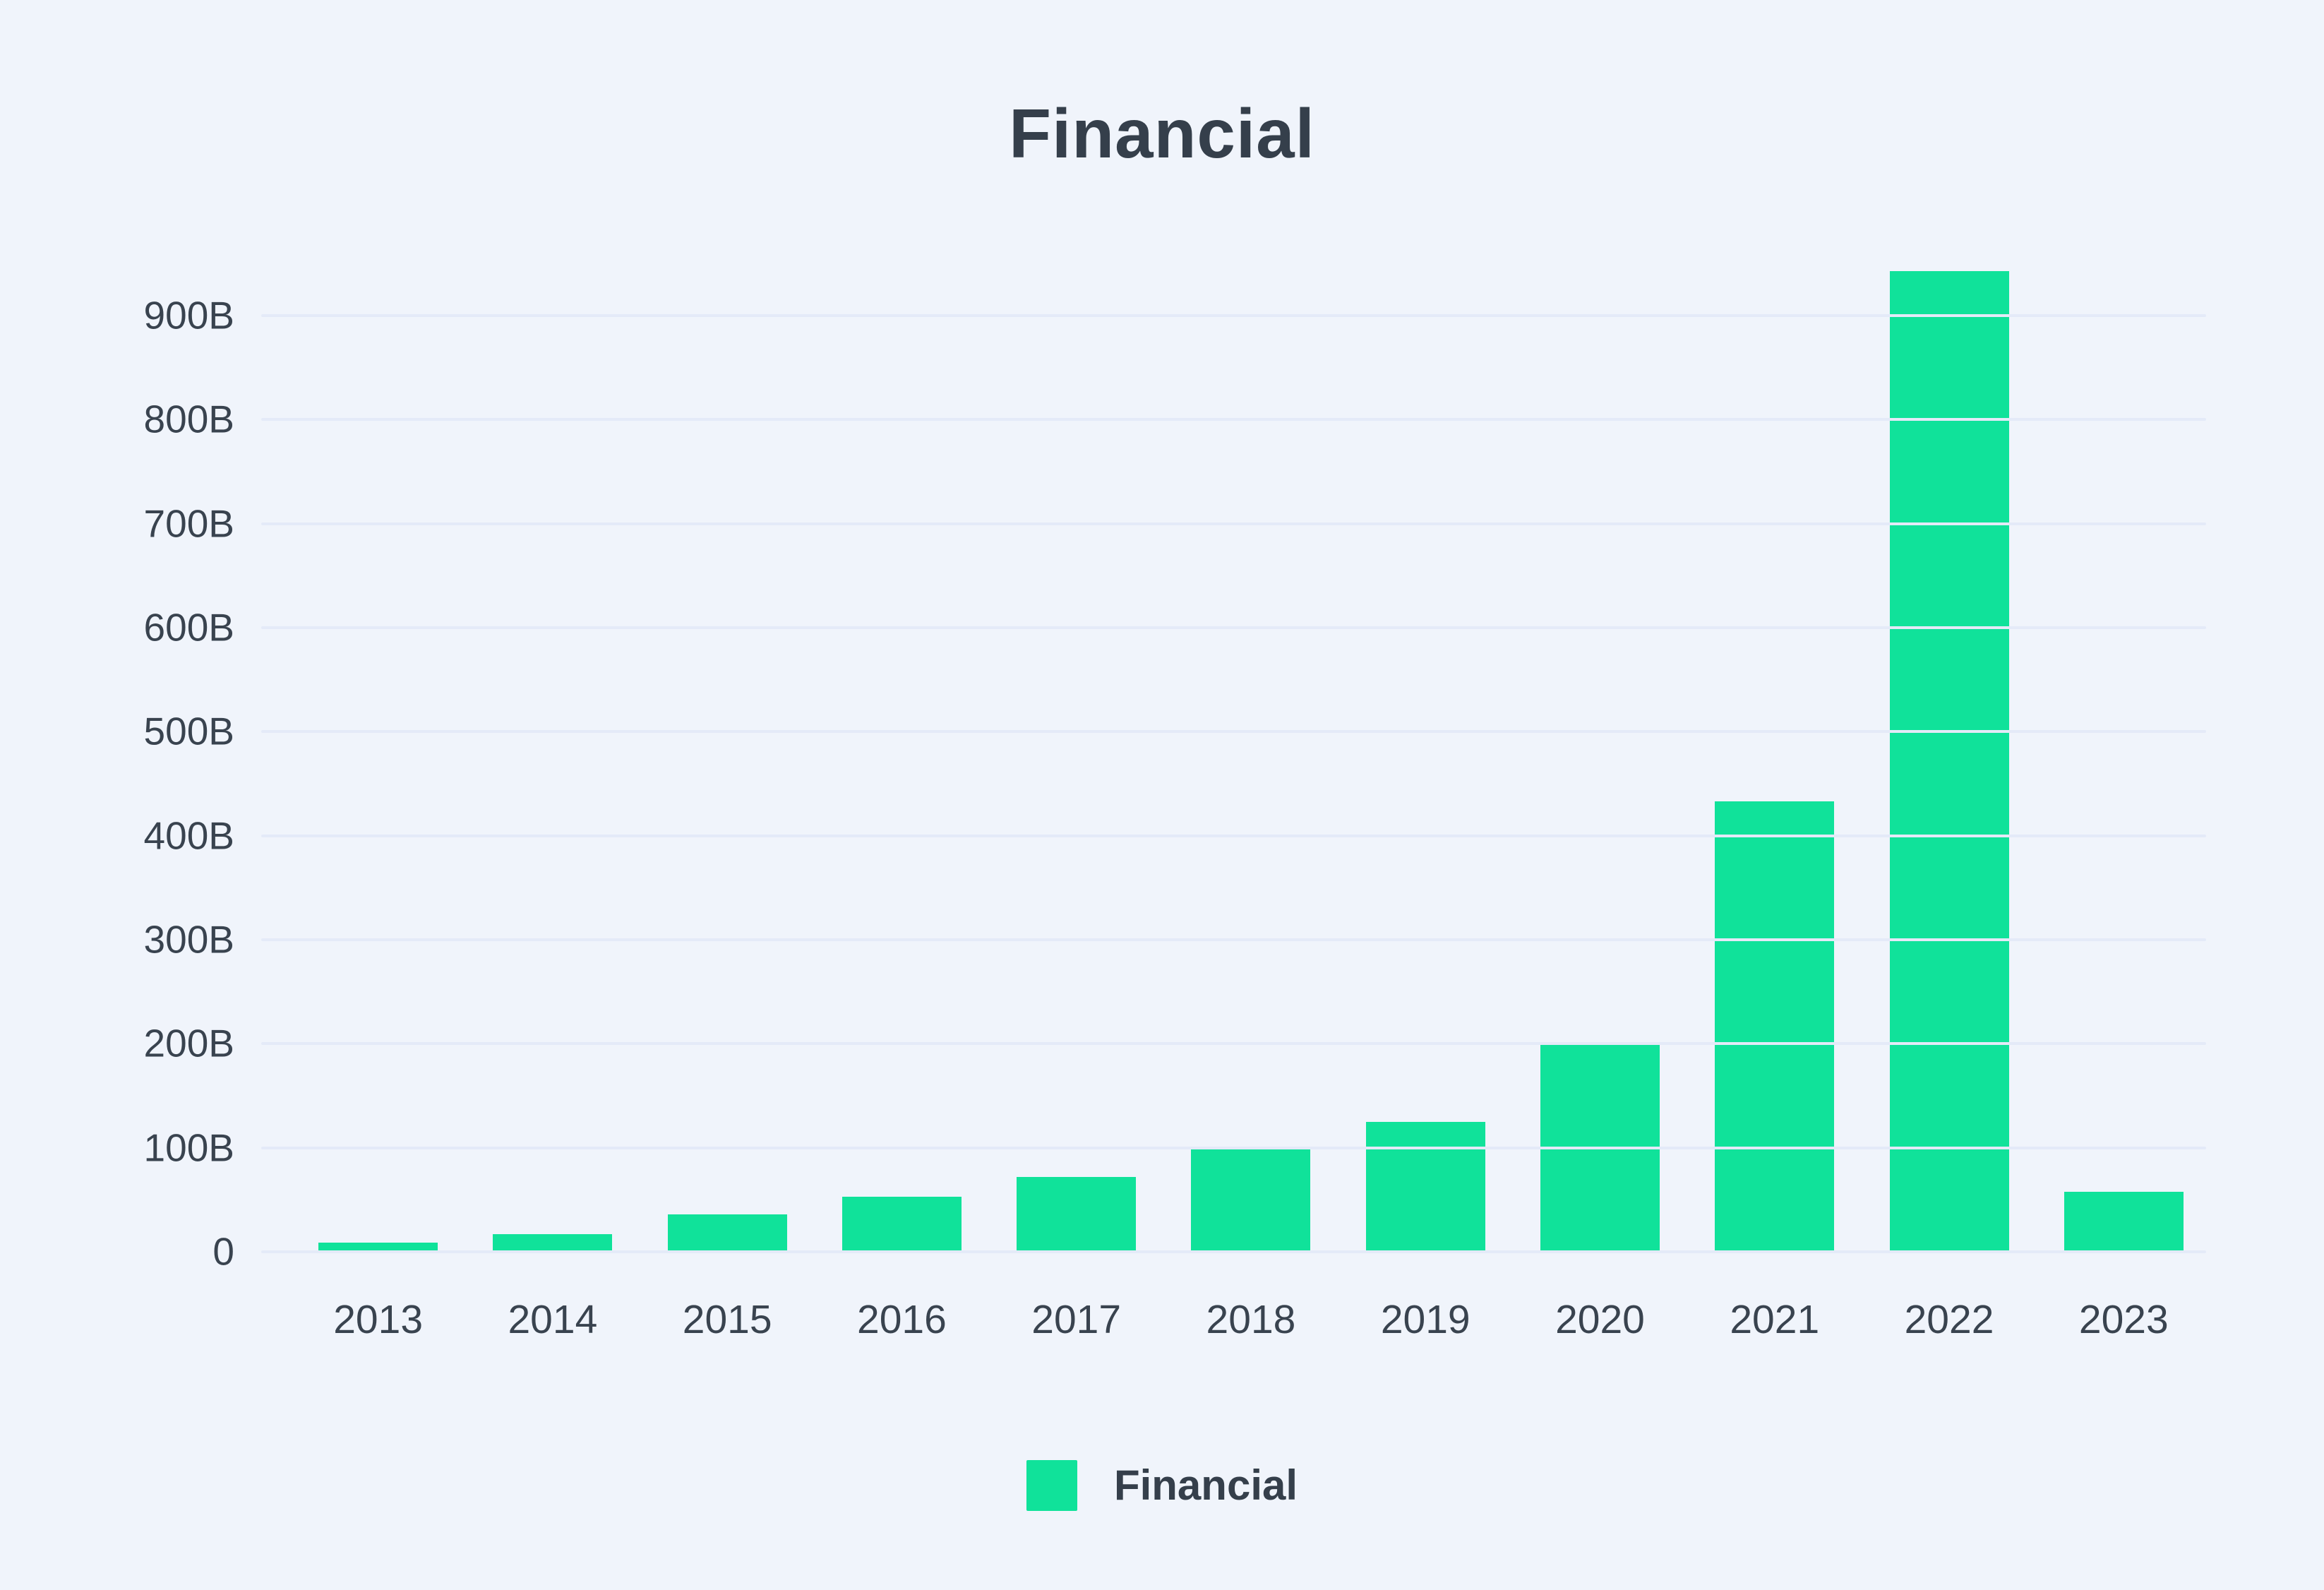 The height and width of the screenshot is (1590, 2324). I want to click on y-tick-label: 700B, so click(188, 523).